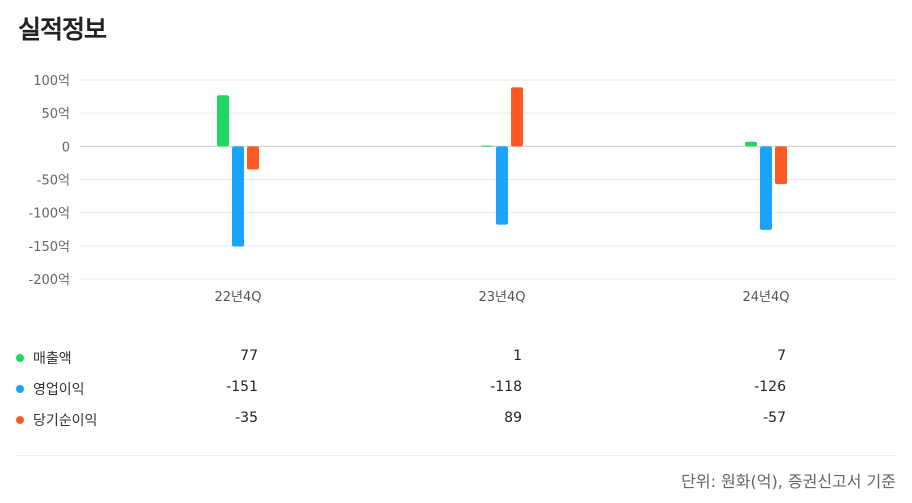 The height and width of the screenshot is (503, 912). I want to click on bar-매출액-24년4Q, so click(751, 144).